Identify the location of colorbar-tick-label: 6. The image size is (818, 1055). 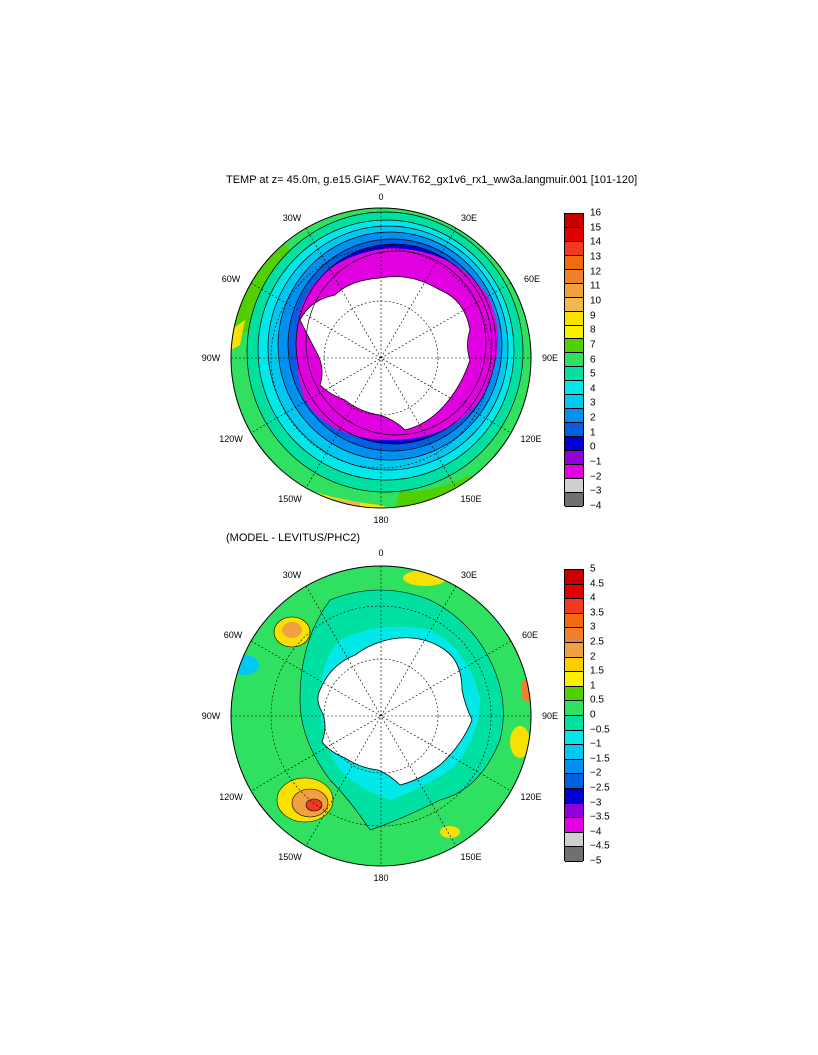
(593, 359).